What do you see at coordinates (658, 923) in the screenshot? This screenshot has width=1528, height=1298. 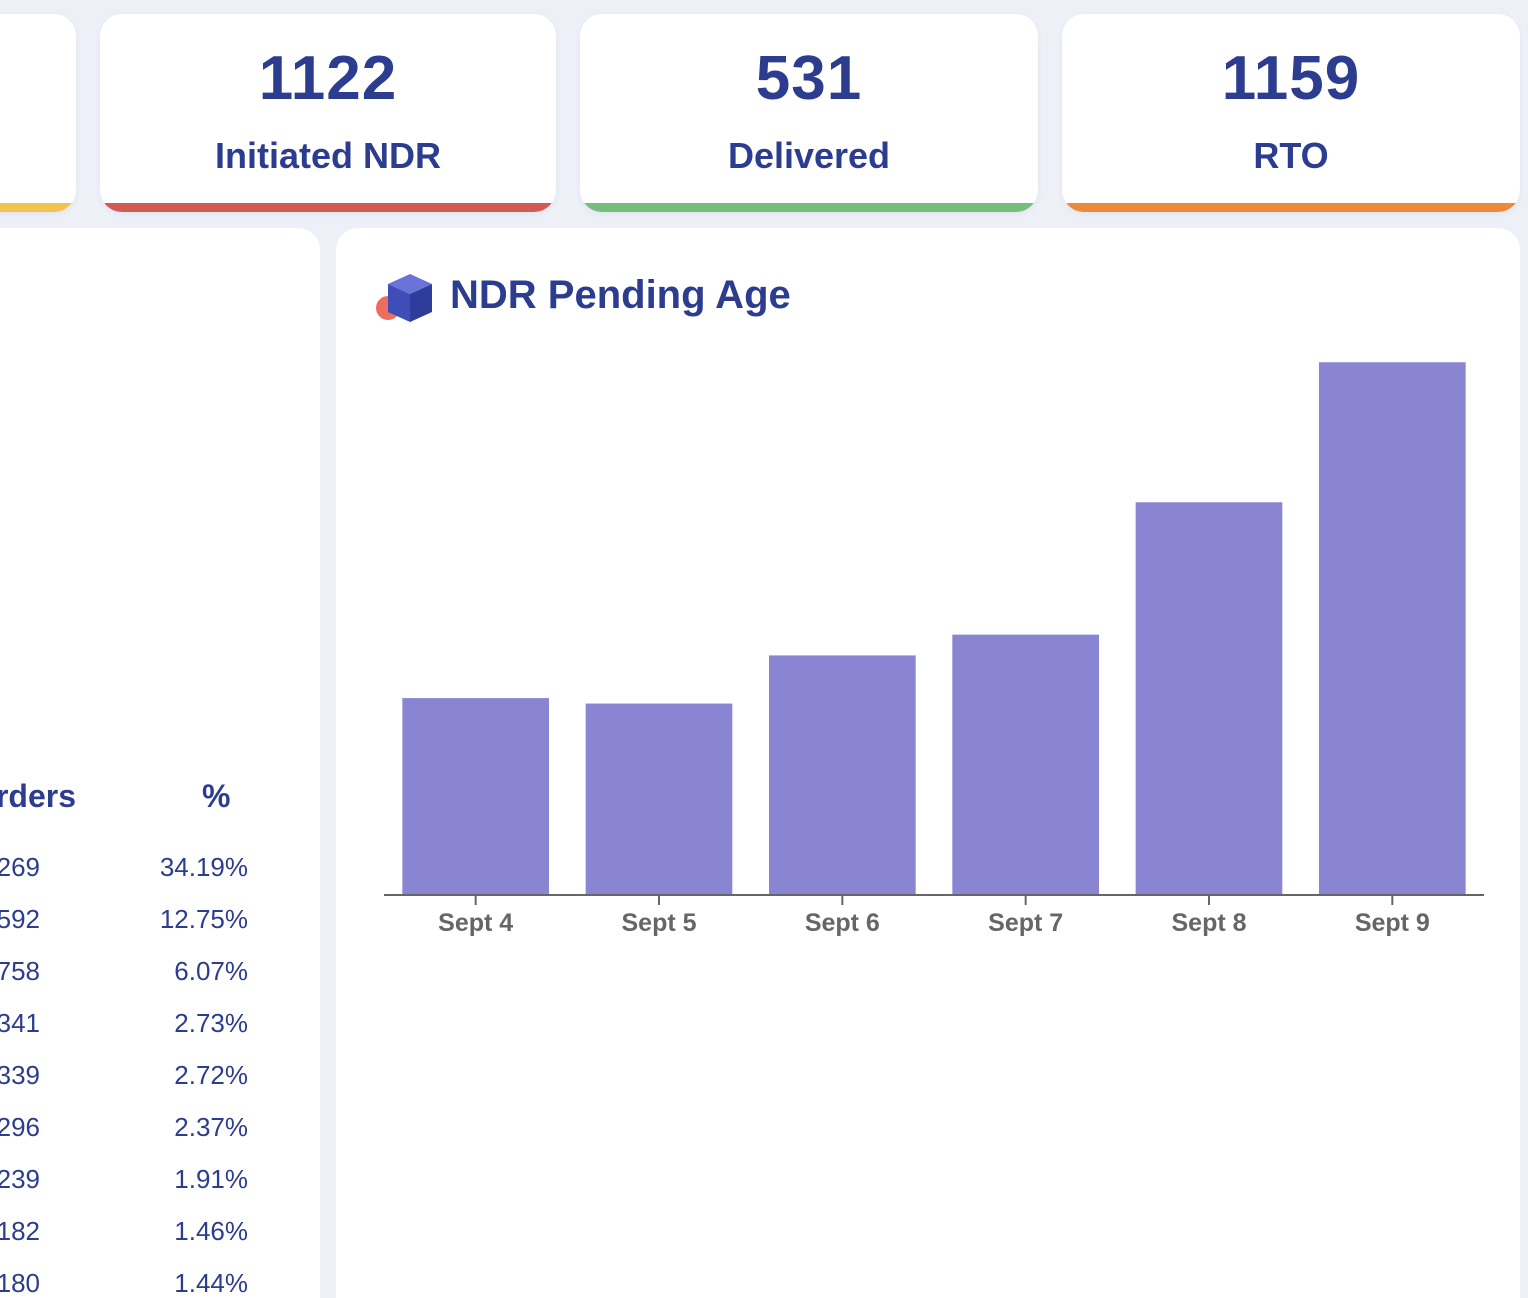 I see `x-tick-label: Sept 5` at bounding box center [658, 923].